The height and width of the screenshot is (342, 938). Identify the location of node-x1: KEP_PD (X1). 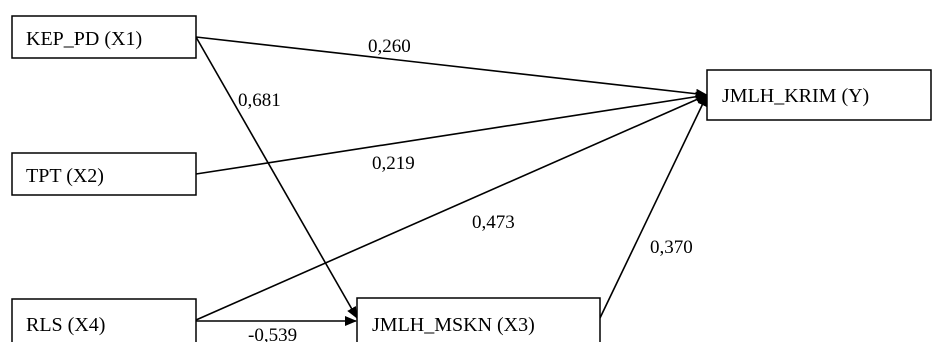
(104, 37).